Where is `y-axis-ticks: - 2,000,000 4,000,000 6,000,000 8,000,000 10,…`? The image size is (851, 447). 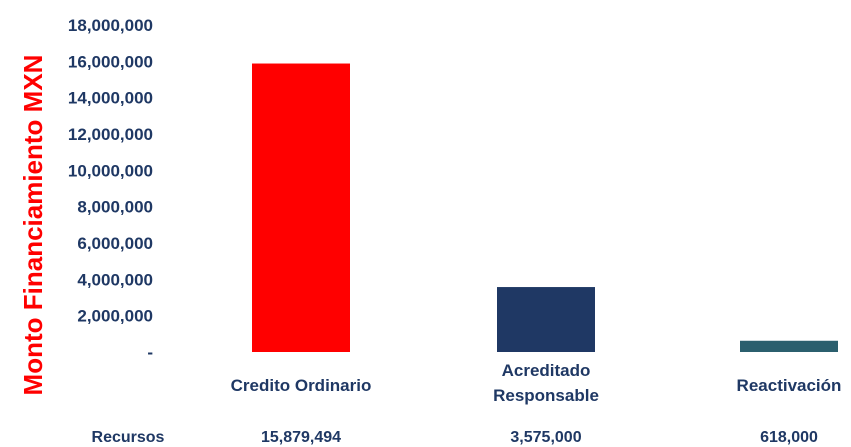
y-axis-ticks: - 2,000,000 4,000,000 6,000,000 8,000,000 10,… is located at coordinates (110, 189).